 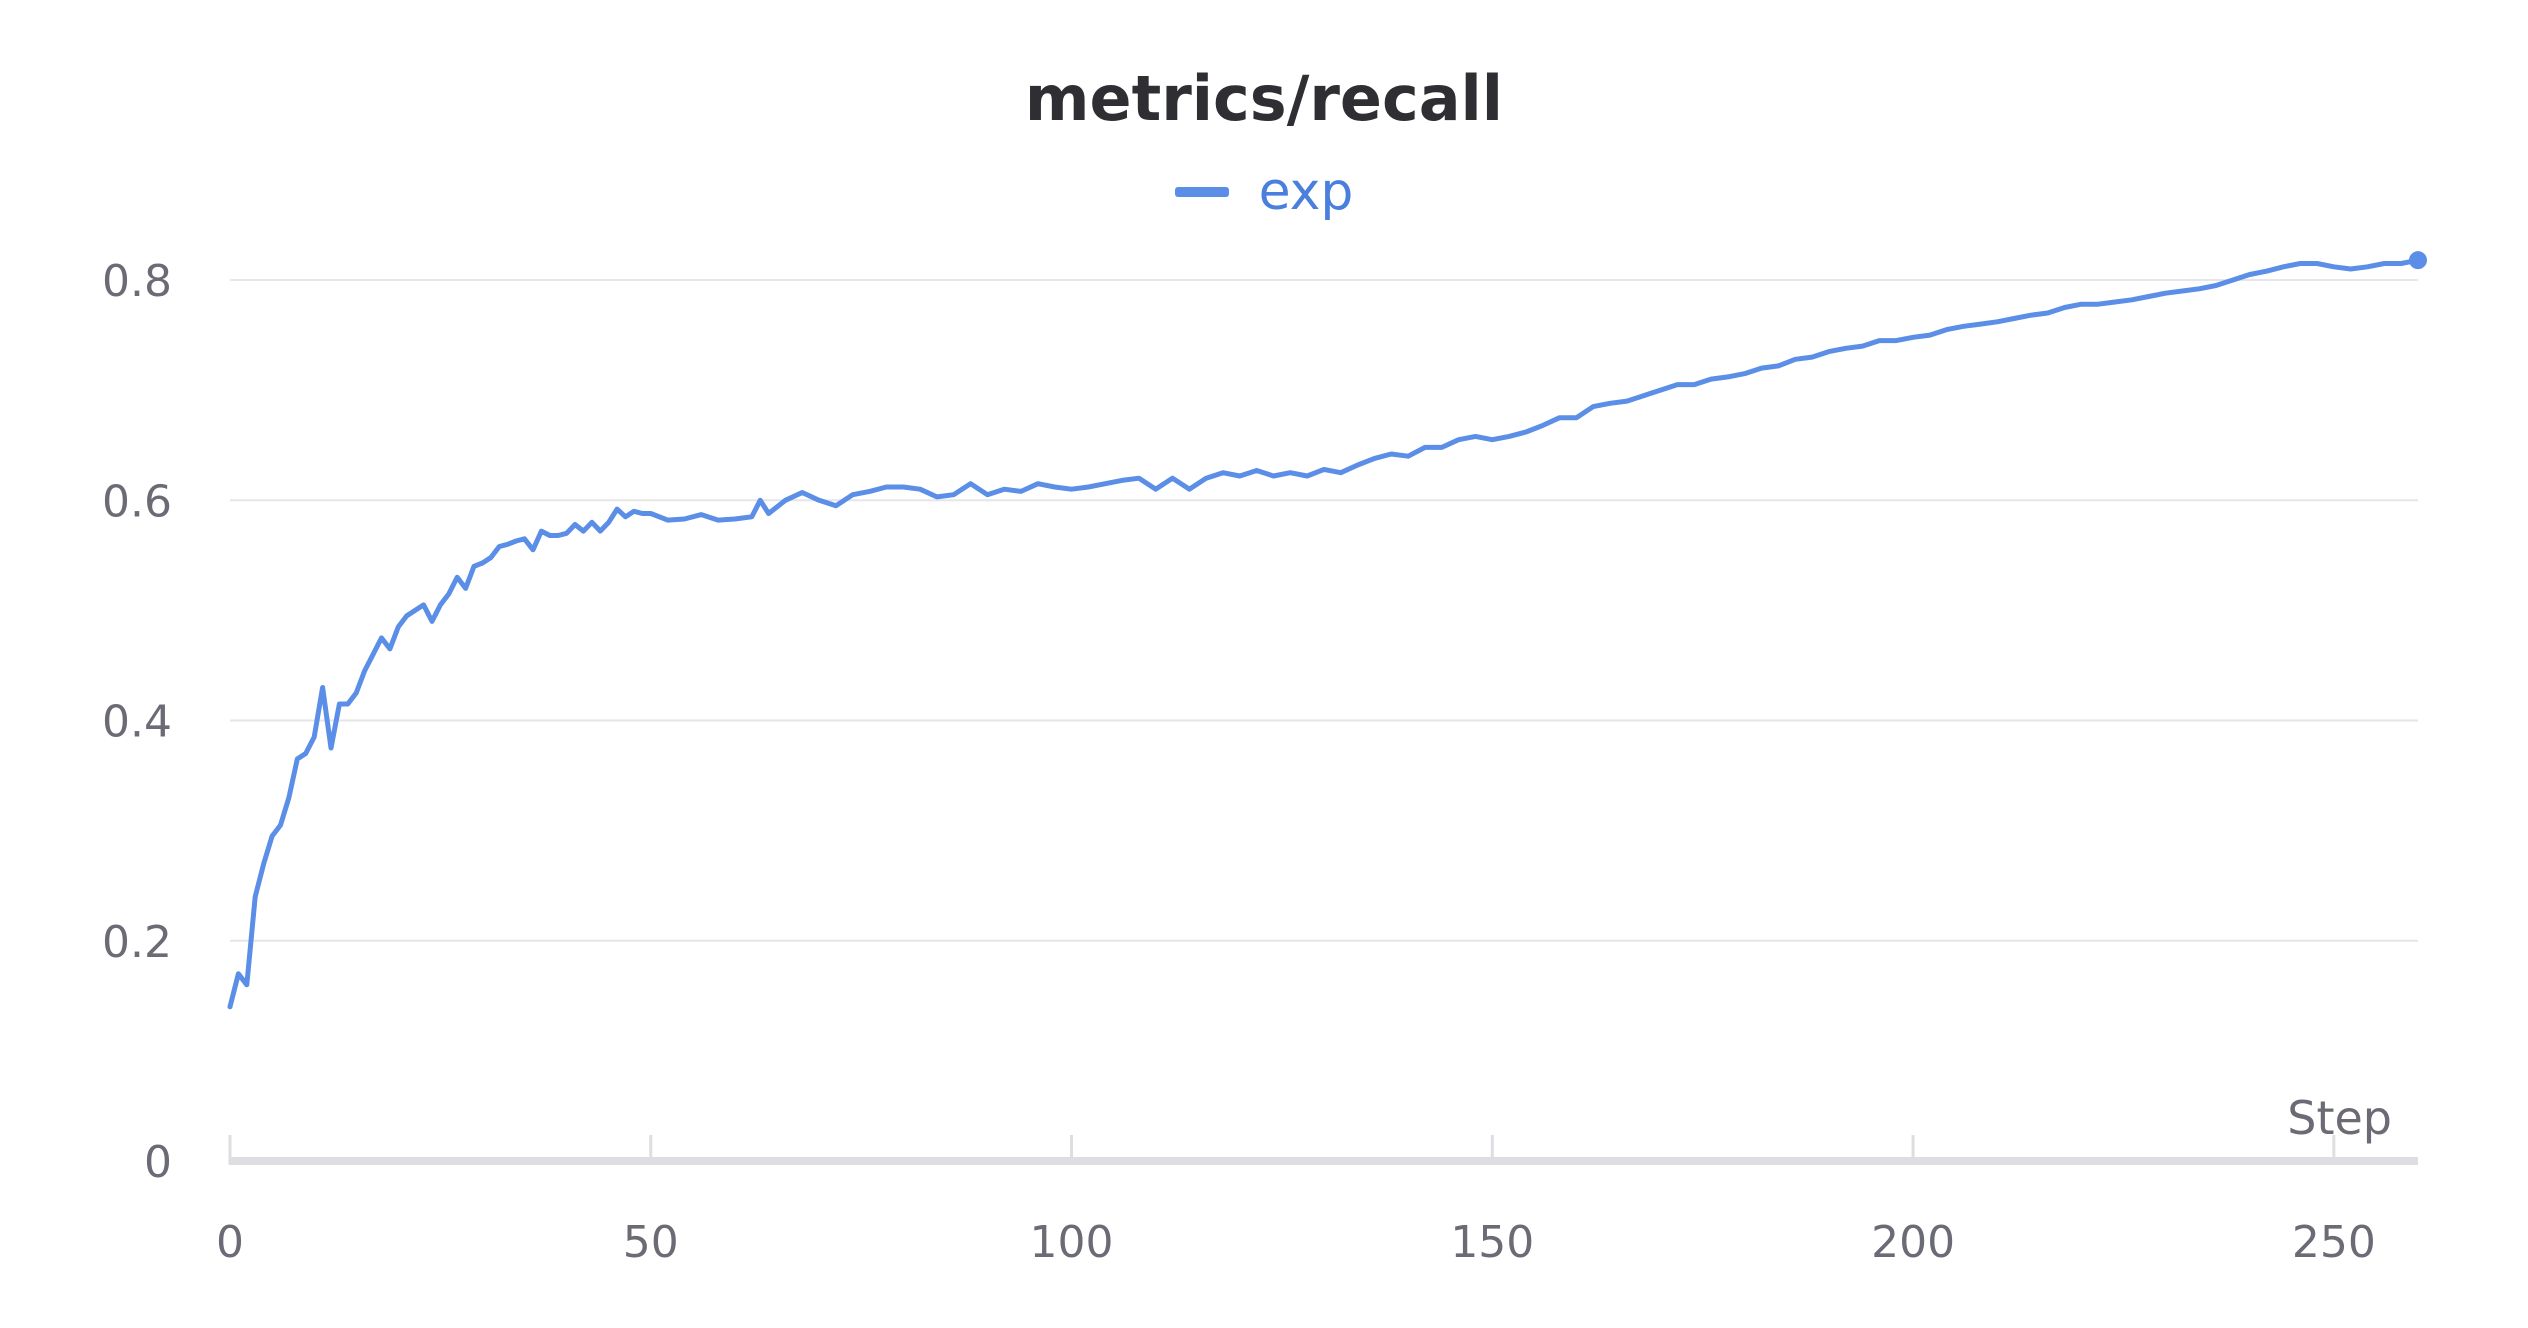 What do you see at coordinates (1913, 1242) in the screenshot?
I see `x-tick-label: 200` at bounding box center [1913, 1242].